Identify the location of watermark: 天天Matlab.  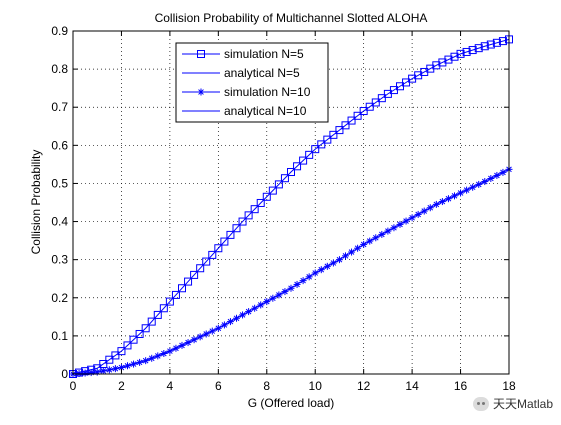
(512, 403).